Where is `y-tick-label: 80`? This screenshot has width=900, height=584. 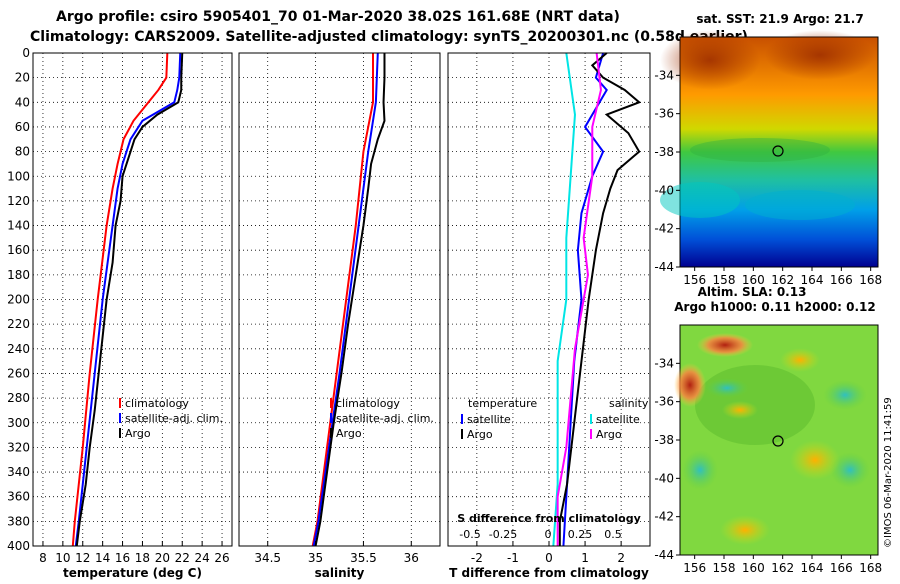
y-tick-label: 80 is located at coordinates (22, 152).